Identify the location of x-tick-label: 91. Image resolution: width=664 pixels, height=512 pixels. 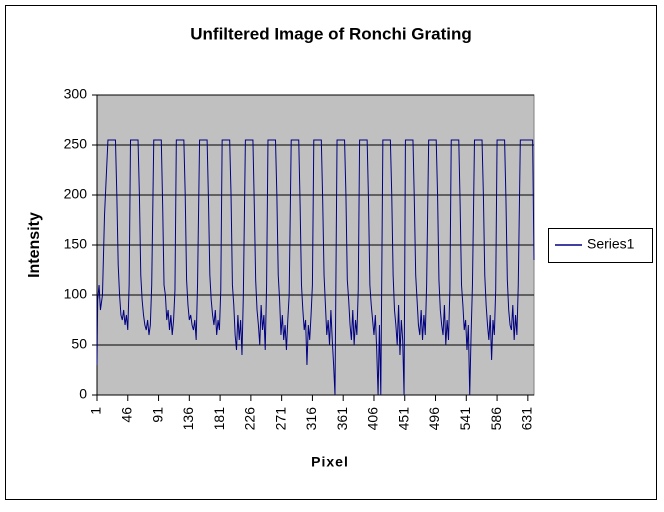
(157, 415).